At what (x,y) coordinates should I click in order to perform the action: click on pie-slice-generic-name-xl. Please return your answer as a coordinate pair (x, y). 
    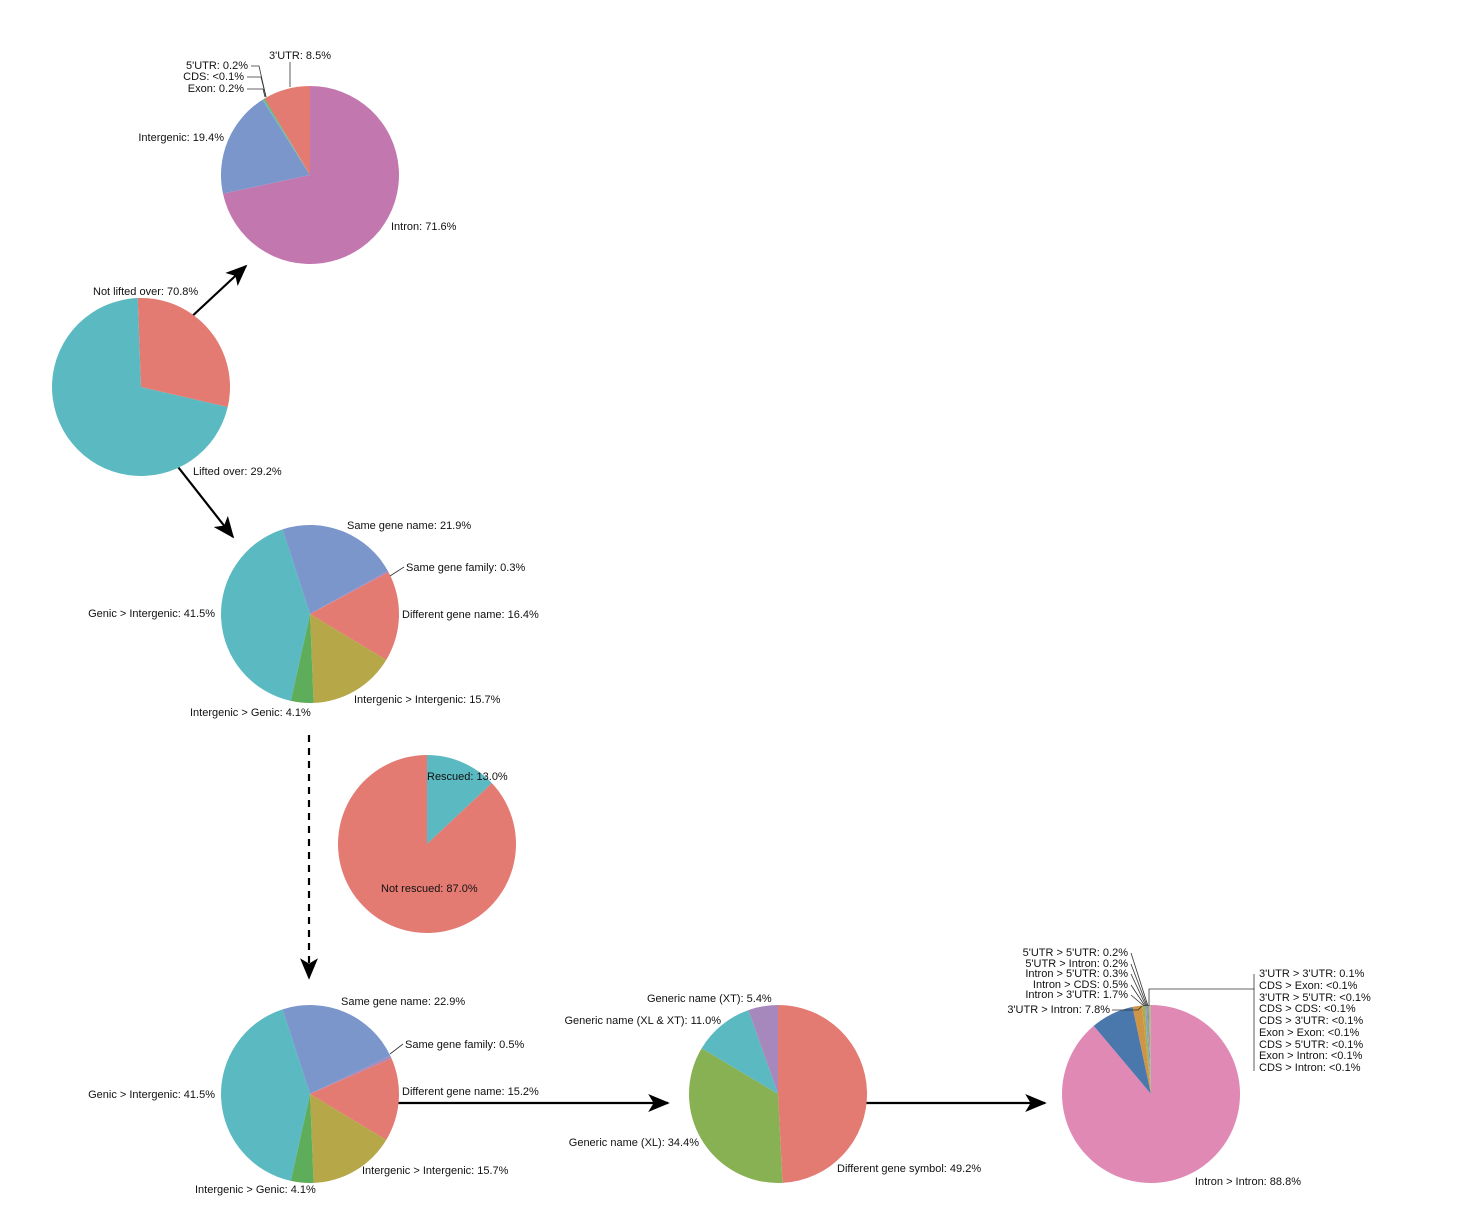
    Looking at the image, I should click on (735, 1116).